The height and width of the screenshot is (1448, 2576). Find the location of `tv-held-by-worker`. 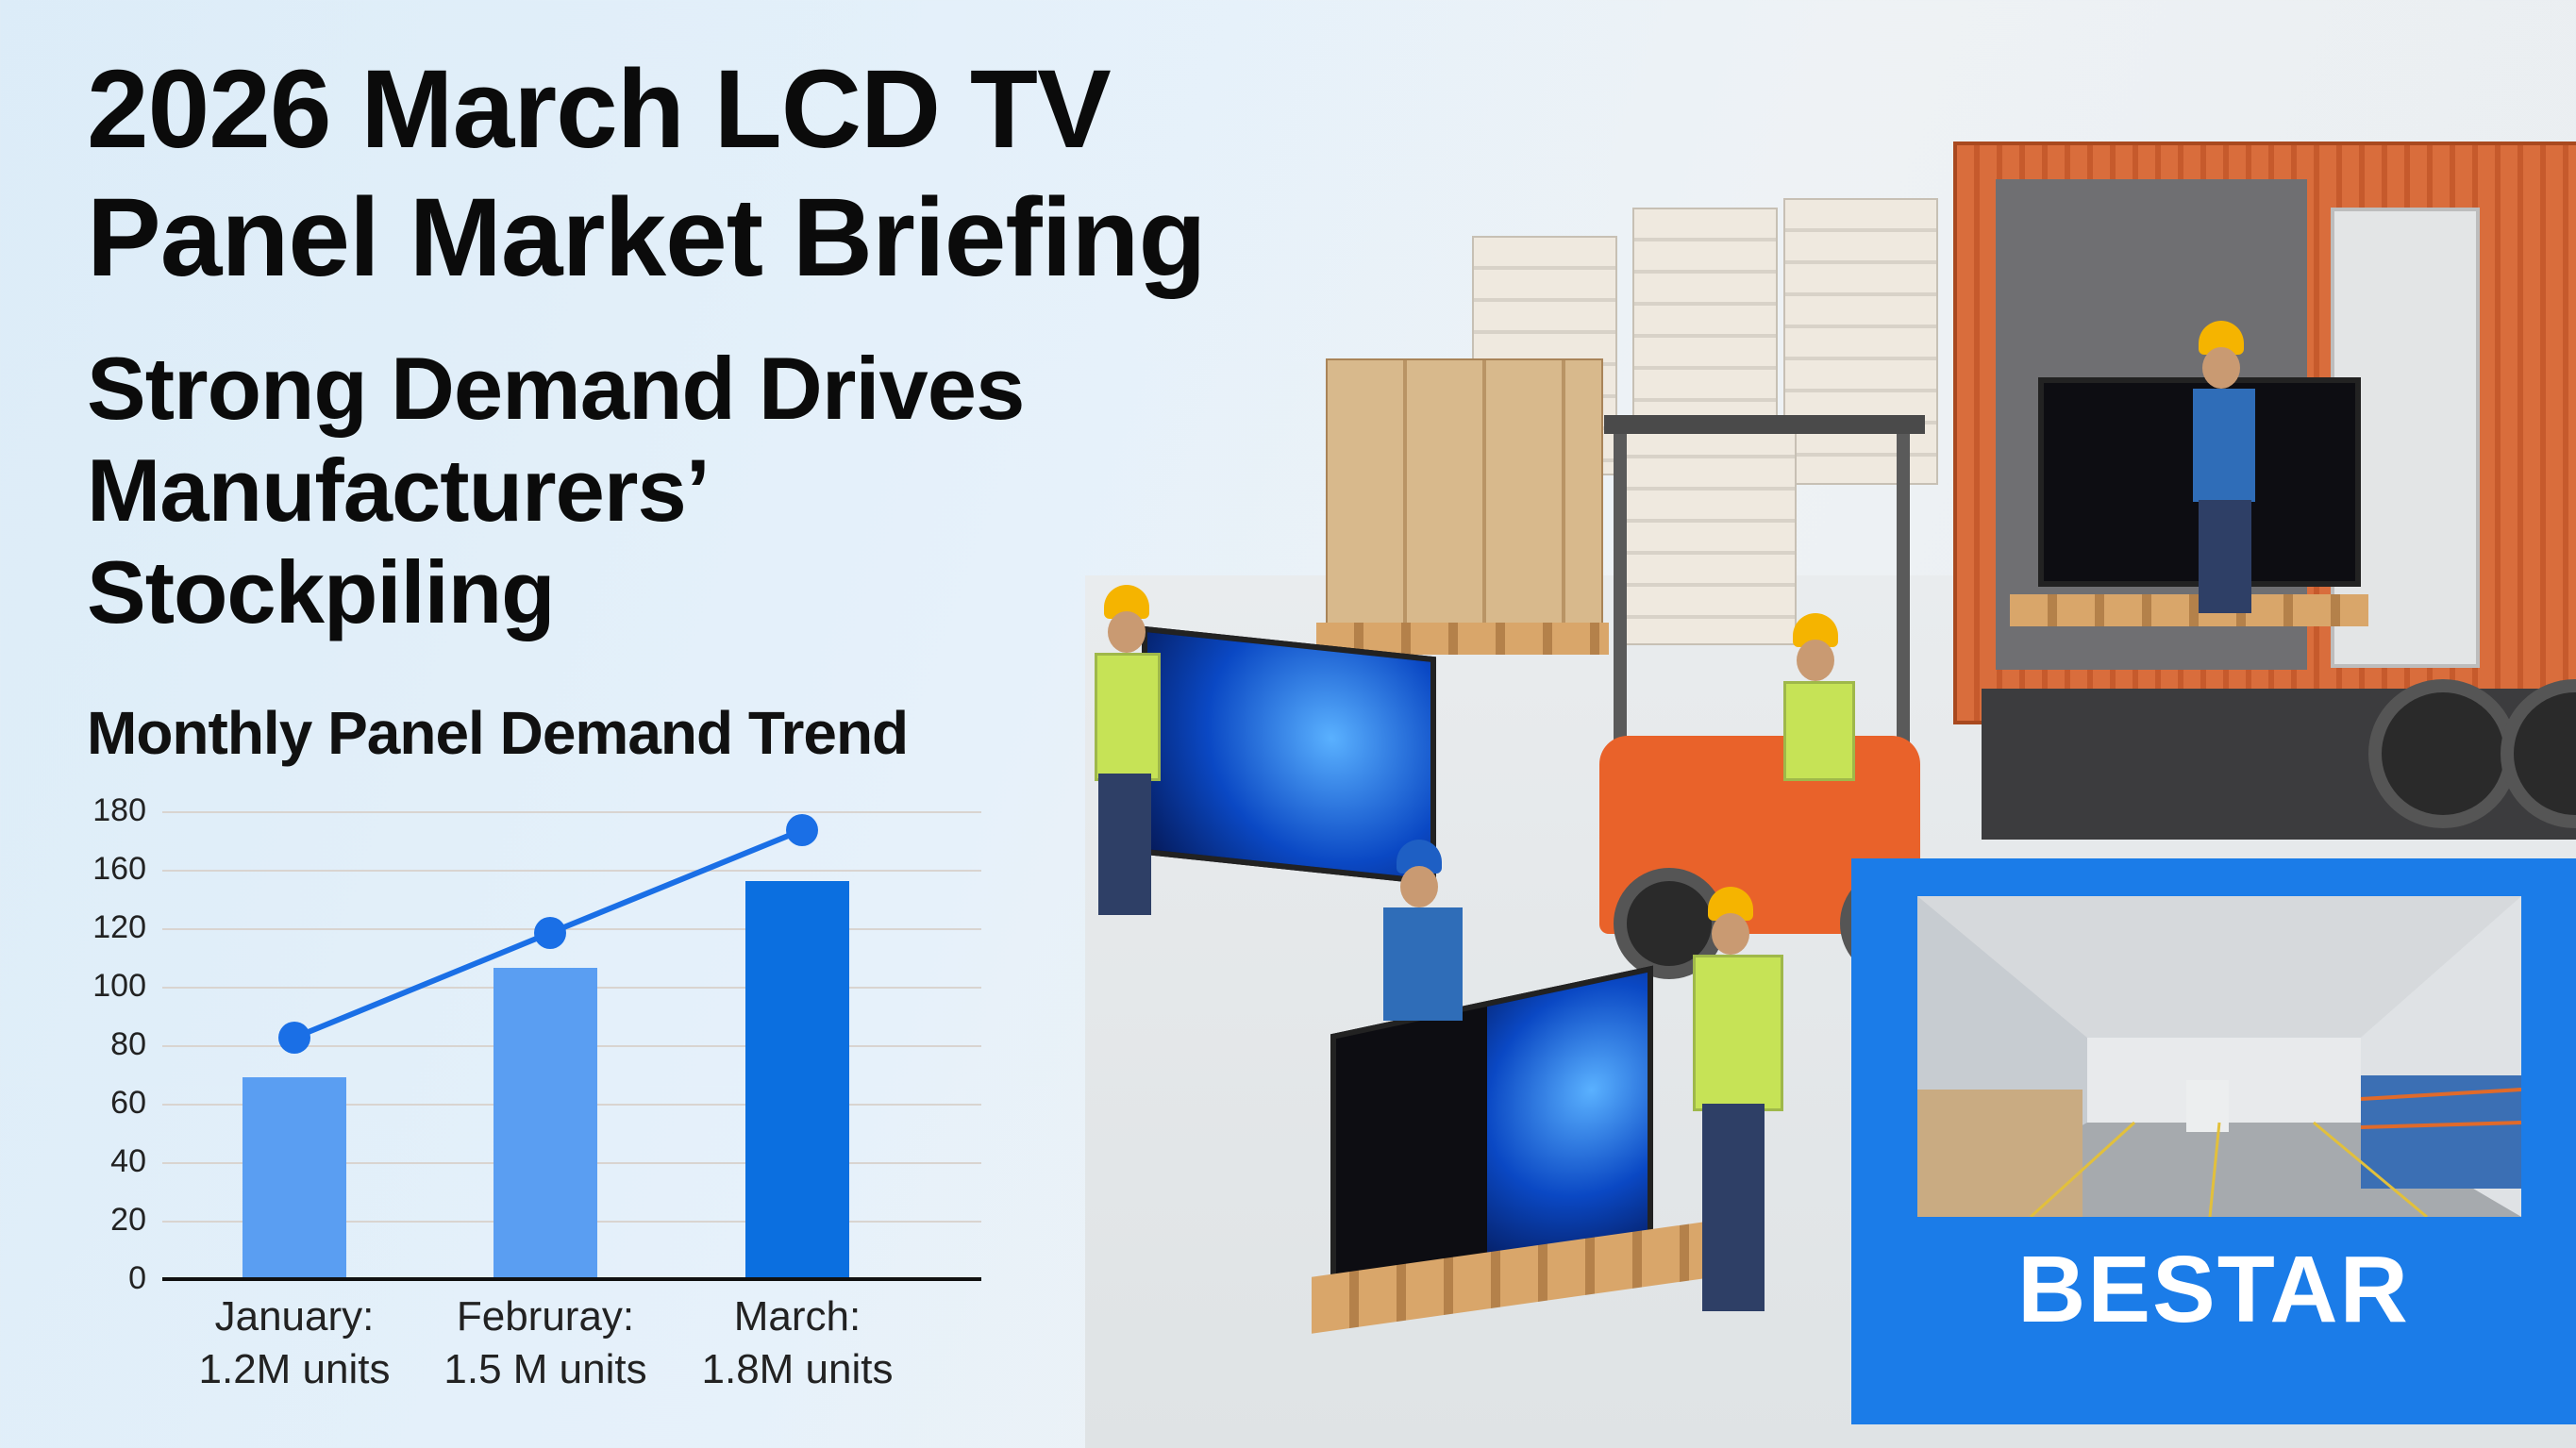

tv-held-by-worker is located at coordinates (1289, 755).